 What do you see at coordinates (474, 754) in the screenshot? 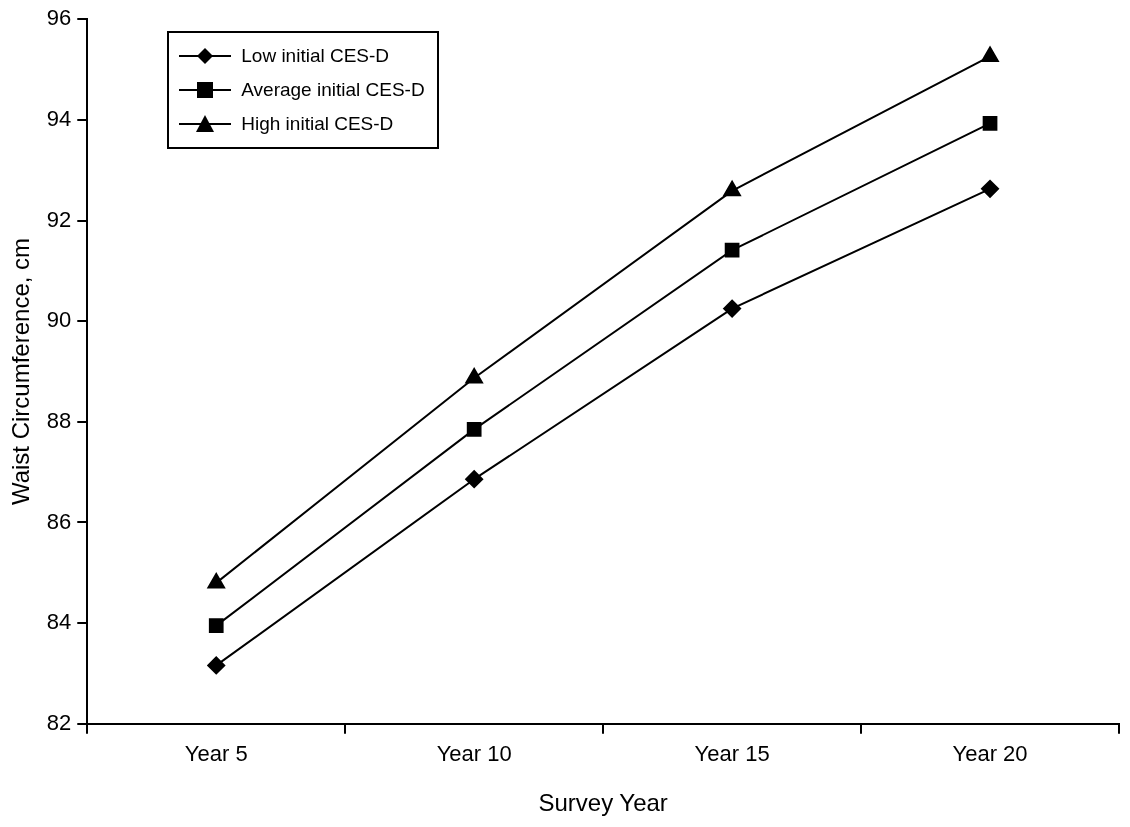
I see `x-tick-label: Year 10` at bounding box center [474, 754].